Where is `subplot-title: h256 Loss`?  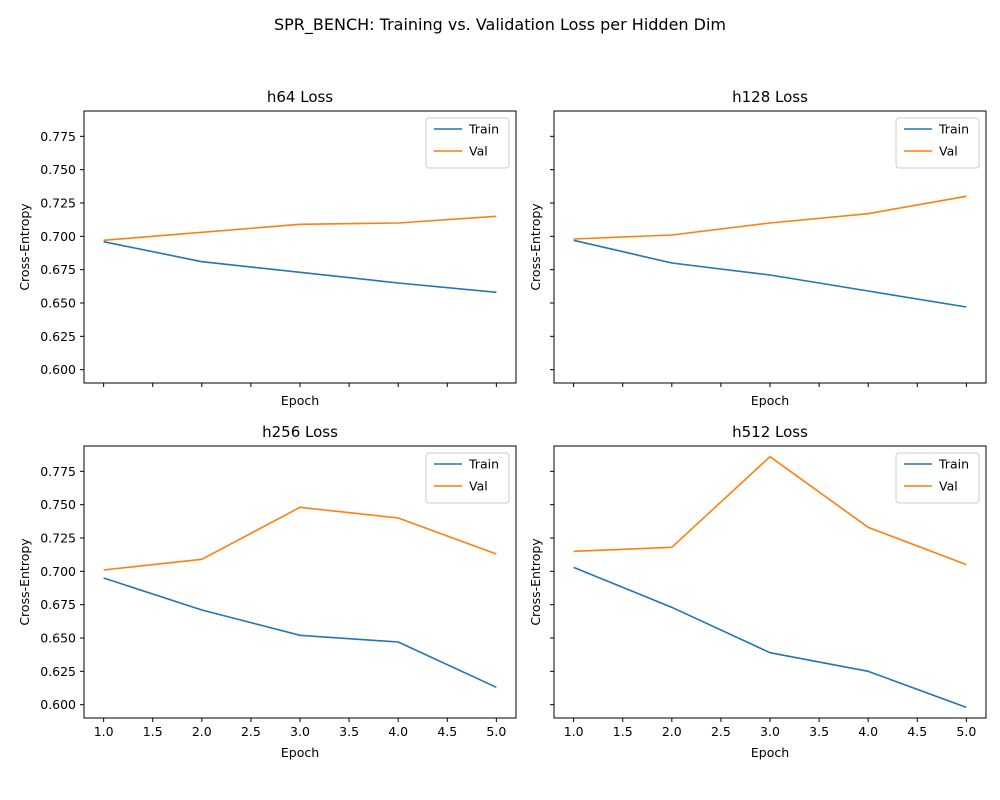
subplot-title: h256 Loss is located at coordinates (300, 432).